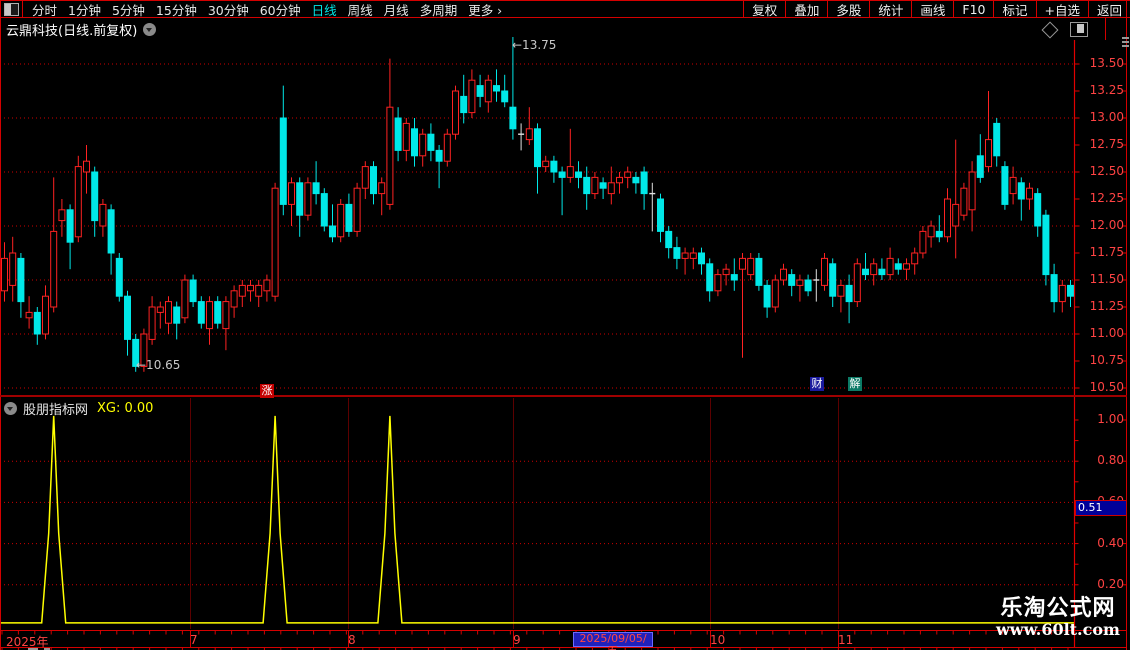 Image resolution: width=1130 pixels, height=650 pixels. Describe the element at coordinates (324, 10) in the screenshot. I see `period-tab-日线: 日线` at that location.